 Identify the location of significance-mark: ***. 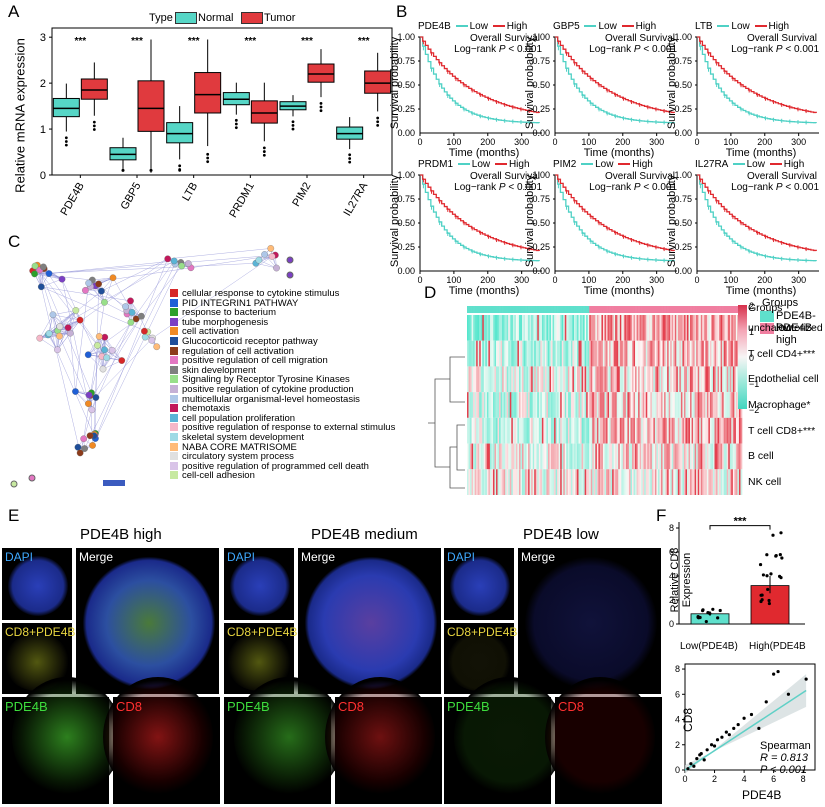
(307, 41).